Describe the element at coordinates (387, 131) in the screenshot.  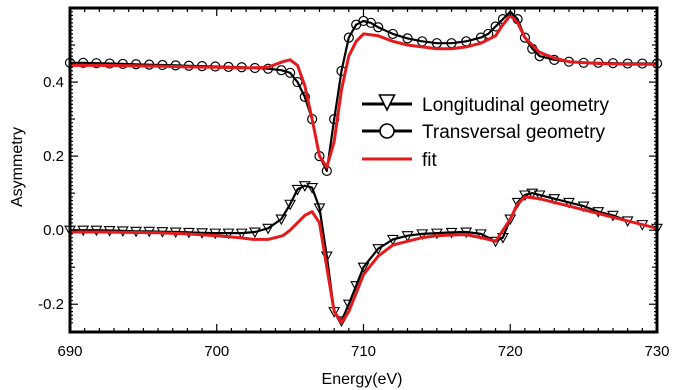
I see `legend-marker-circle` at that location.